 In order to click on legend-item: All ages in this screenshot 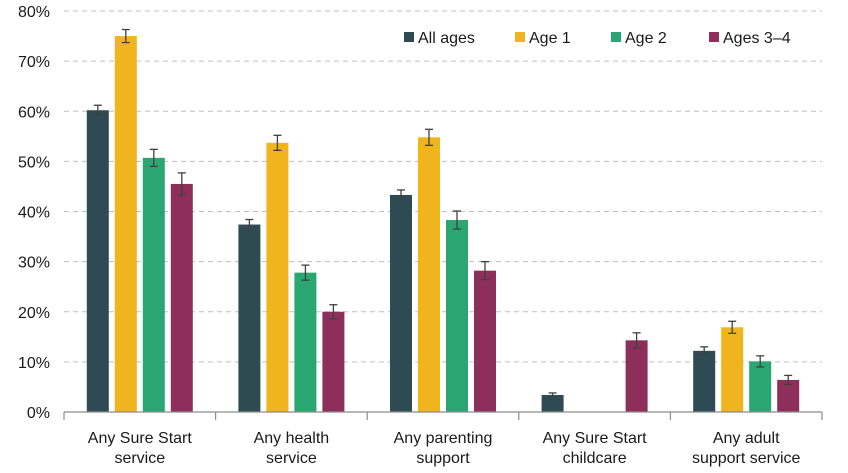, I will do `click(439, 38)`.